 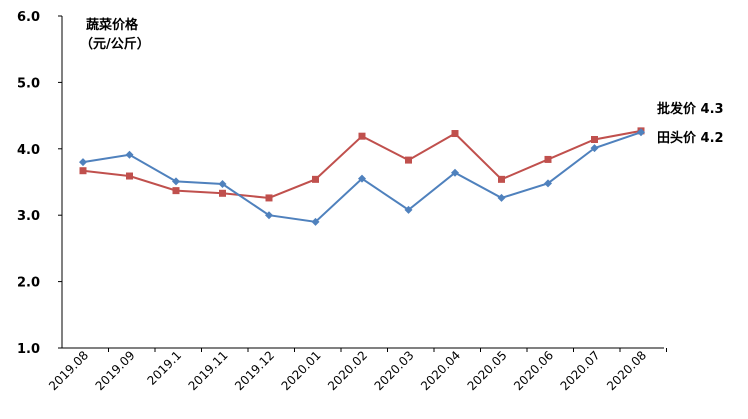 I want to click on y-tick-label: 1.0, so click(x=28, y=349).